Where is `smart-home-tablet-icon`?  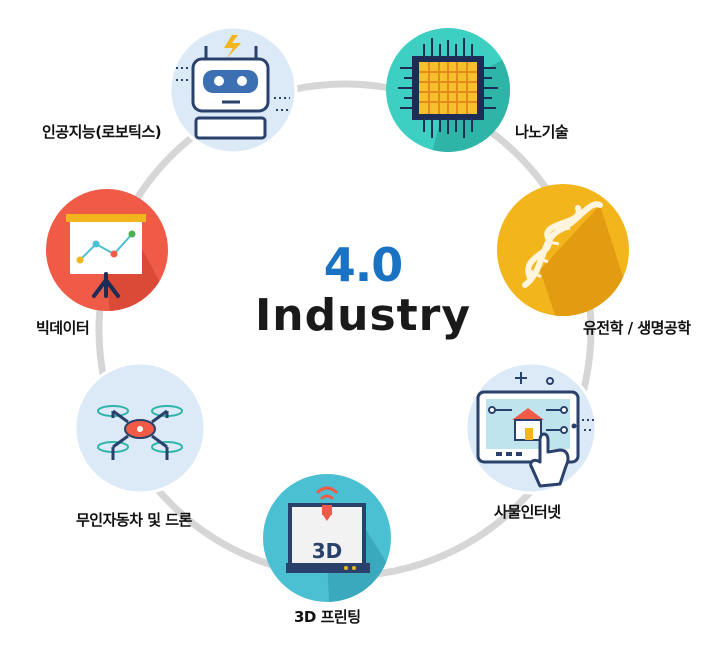 smart-home-tablet-icon is located at coordinates (536, 430).